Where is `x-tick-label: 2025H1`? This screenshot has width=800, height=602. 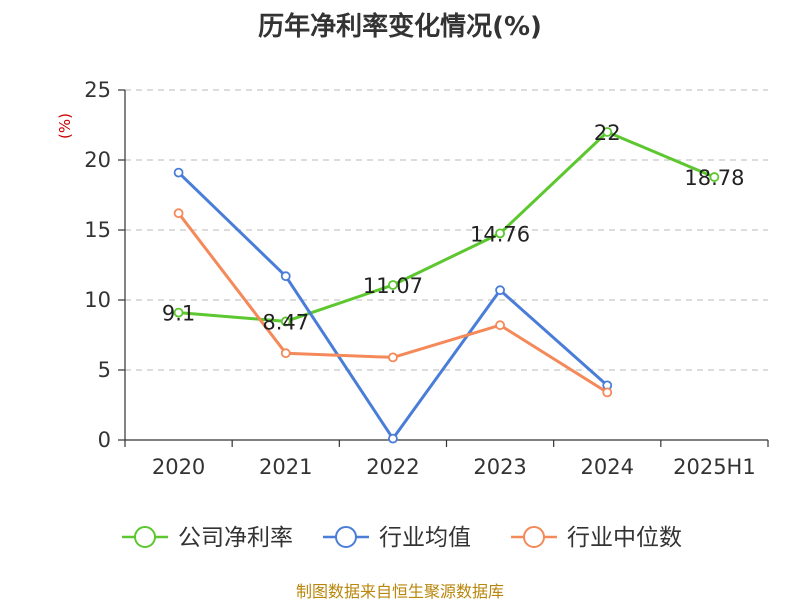
x-tick-label: 2025H1 is located at coordinates (714, 467).